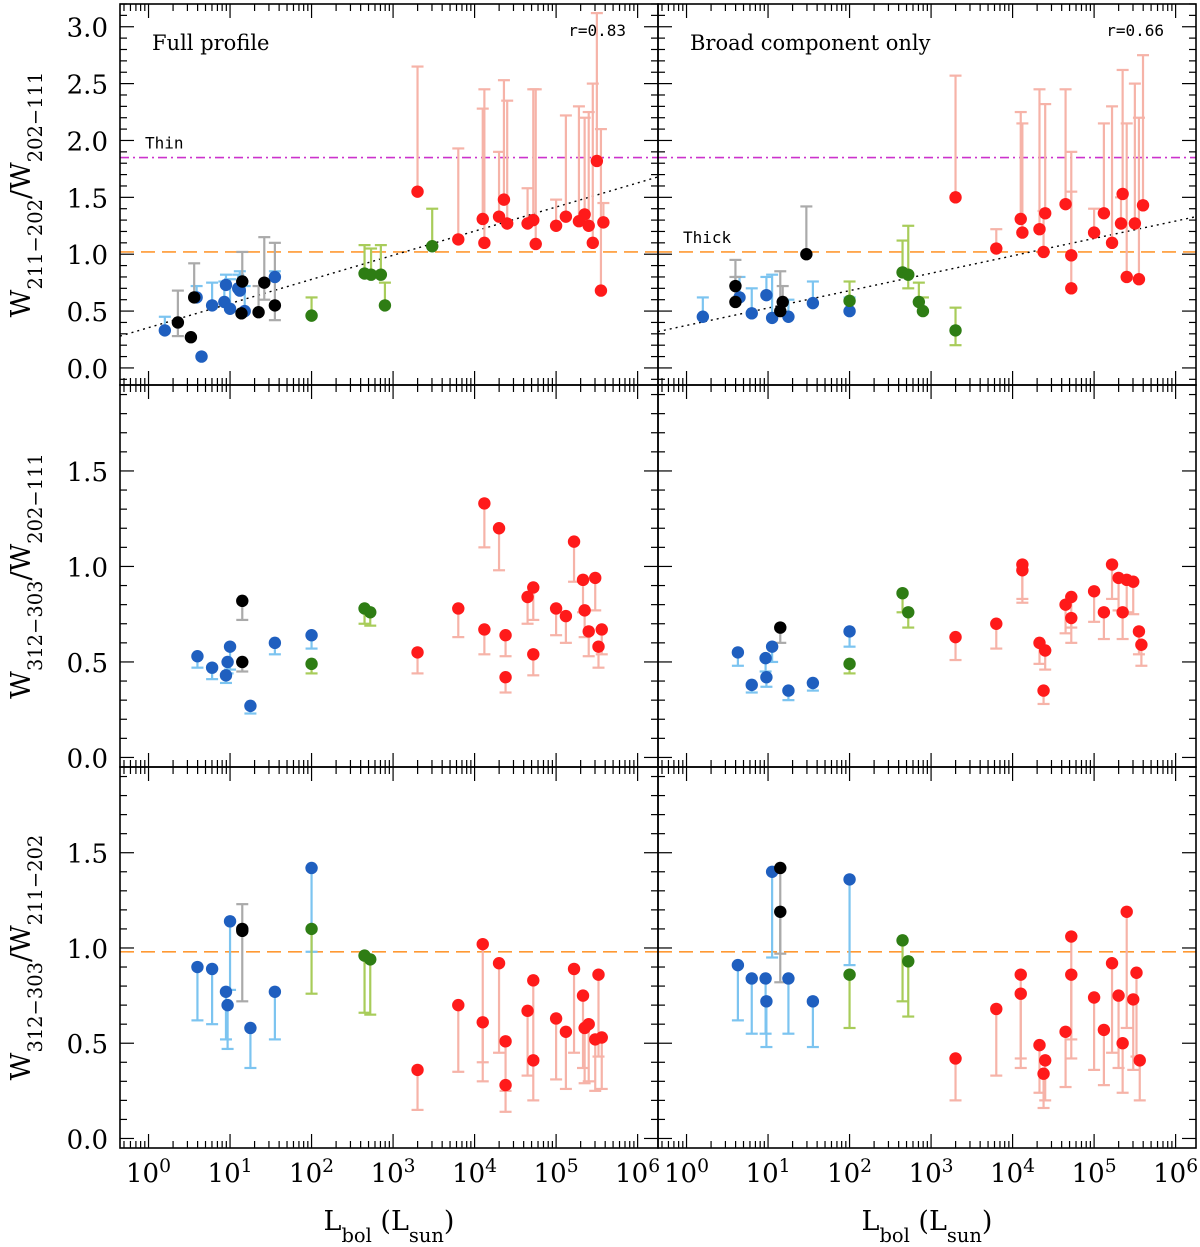 The image size is (1200, 1247). I want to click on points-p1, so click(923, 262).